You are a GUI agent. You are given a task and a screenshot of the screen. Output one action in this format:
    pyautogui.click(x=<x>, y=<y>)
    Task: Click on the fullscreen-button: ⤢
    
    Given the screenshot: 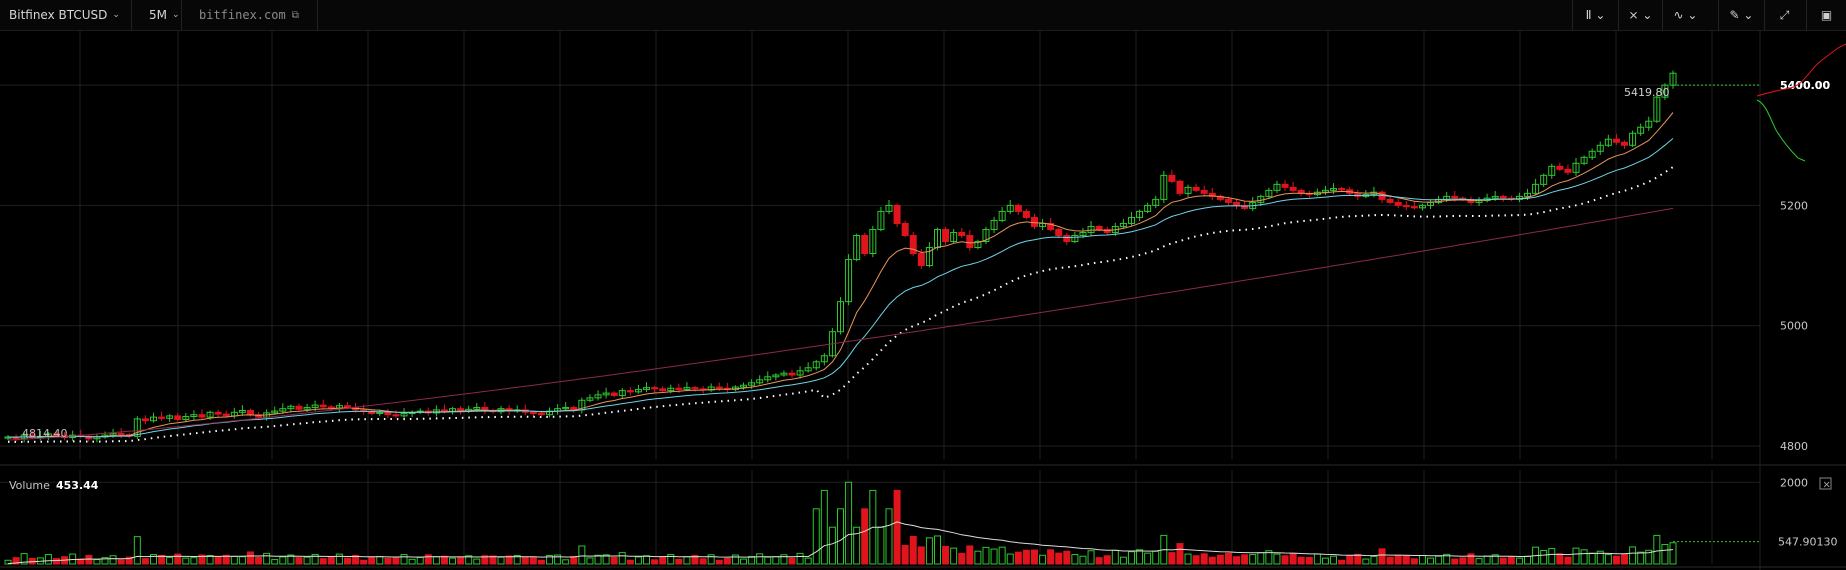 What is the action you would take?
    pyautogui.click(x=1784, y=15)
    